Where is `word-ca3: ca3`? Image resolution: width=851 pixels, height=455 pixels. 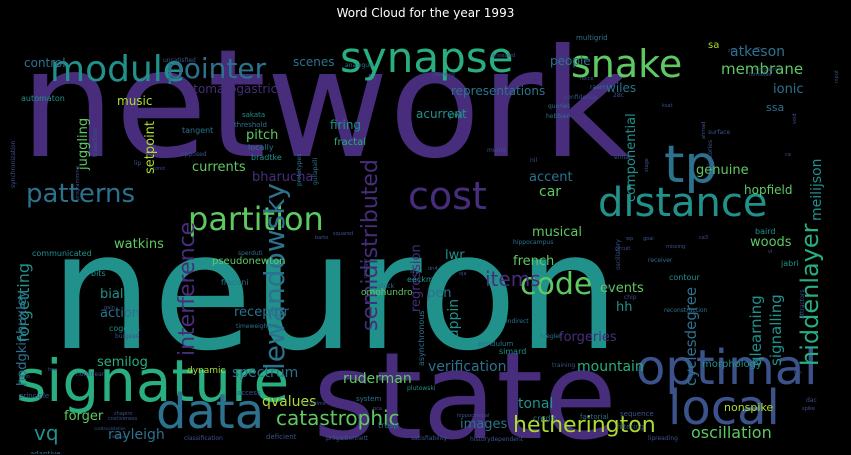
word-ca3: ca3 is located at coordinates (703, 238).